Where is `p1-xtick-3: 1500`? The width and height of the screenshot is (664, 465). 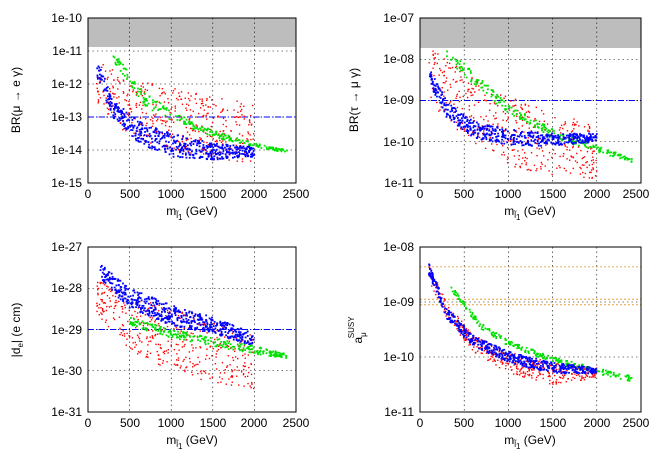
p1-xtick-3: 1500 is located at coordinates (213, 194).